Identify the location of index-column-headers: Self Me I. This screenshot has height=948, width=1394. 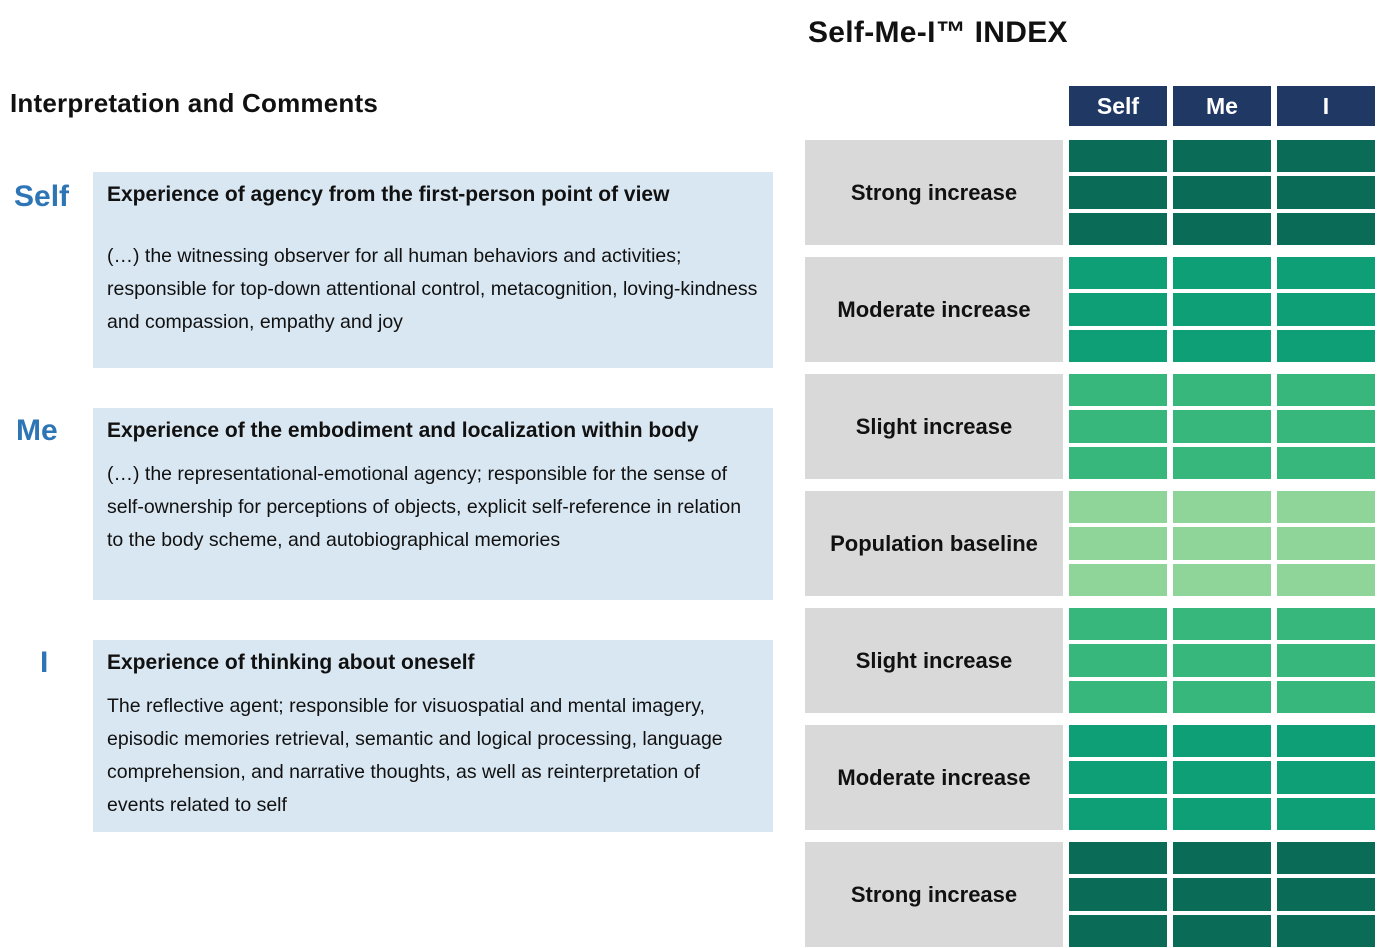
(1090, 106).